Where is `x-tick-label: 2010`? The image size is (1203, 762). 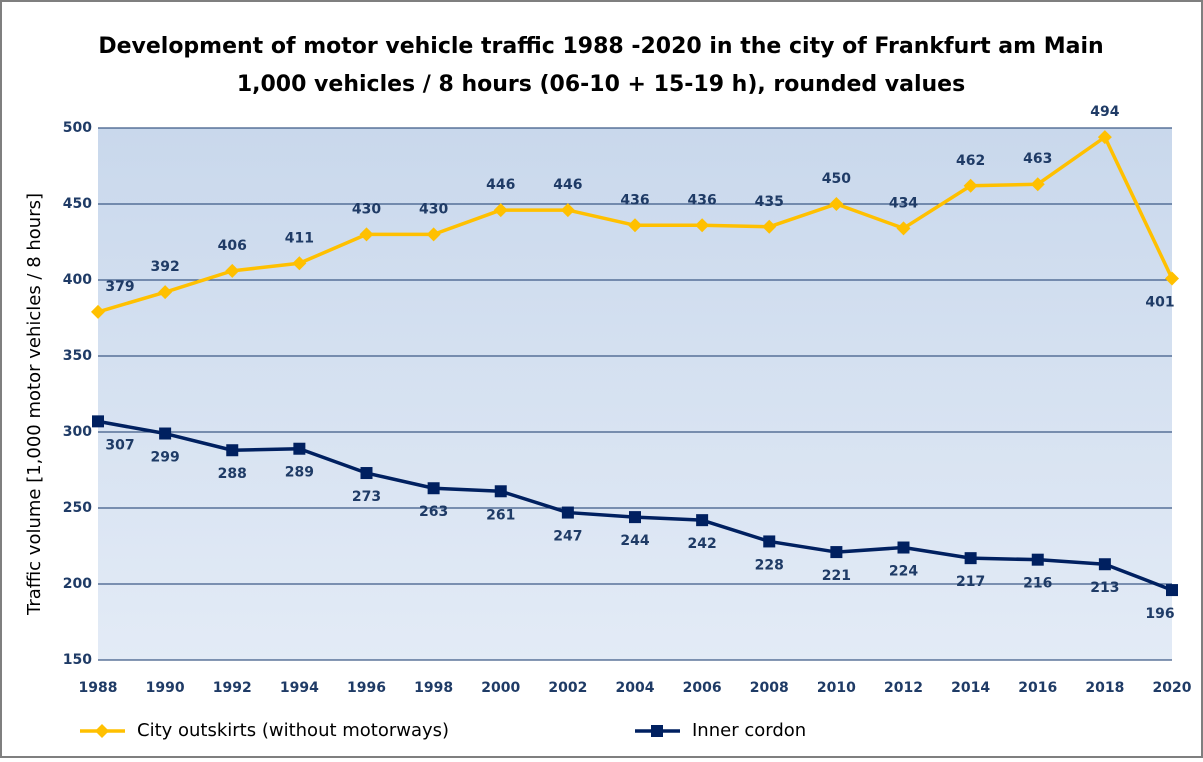
x-tick-label: 2010 is located at coordinates (836, 688).